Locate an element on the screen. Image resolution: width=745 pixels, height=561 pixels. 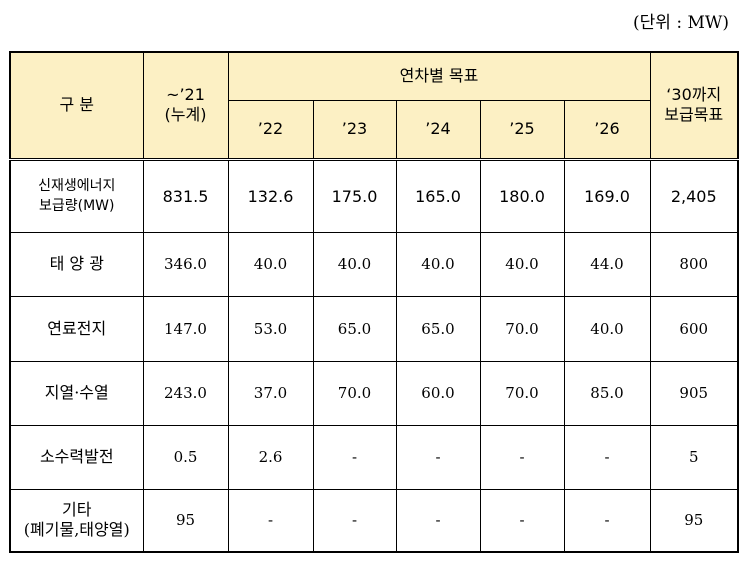
header-year: ’22 is located at coordinates (270, 130).